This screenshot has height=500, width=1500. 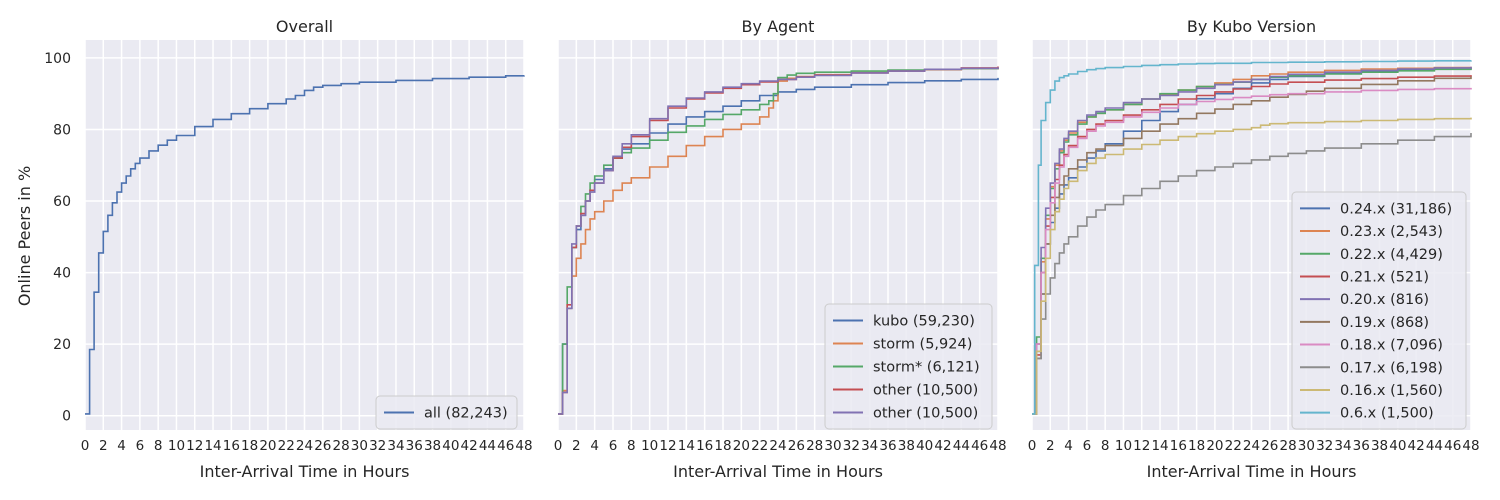 What do you see at coordinates (1391, 255) in the screenshot?
I see `legend-label: 0.22.x (4,429)` at bounding box center [1391, 255].